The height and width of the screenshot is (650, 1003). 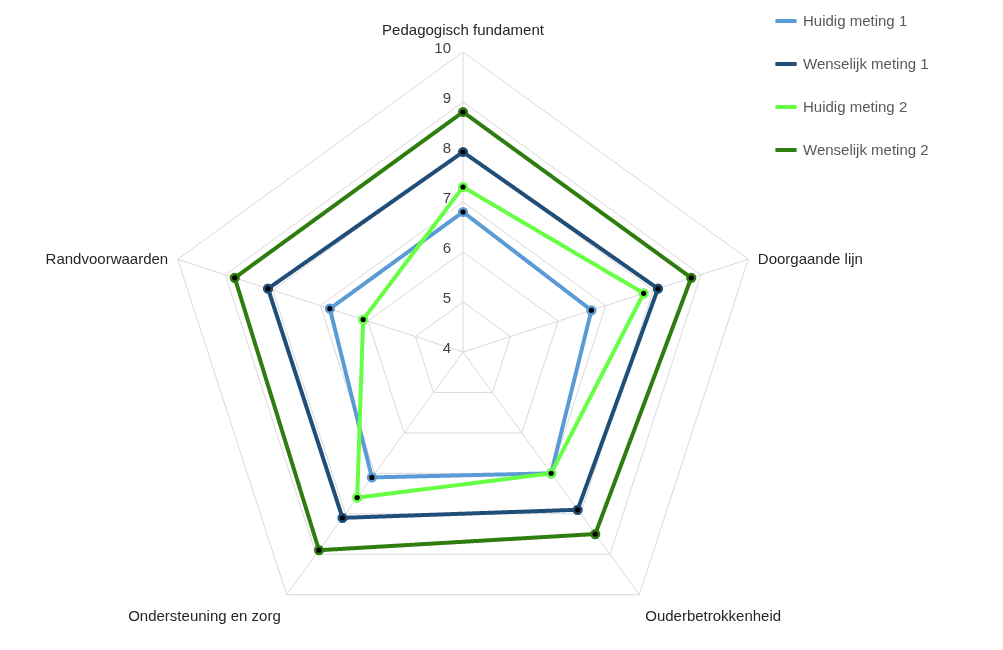 I want to click on y-tick-label: 4, so click(x=446, y=347).